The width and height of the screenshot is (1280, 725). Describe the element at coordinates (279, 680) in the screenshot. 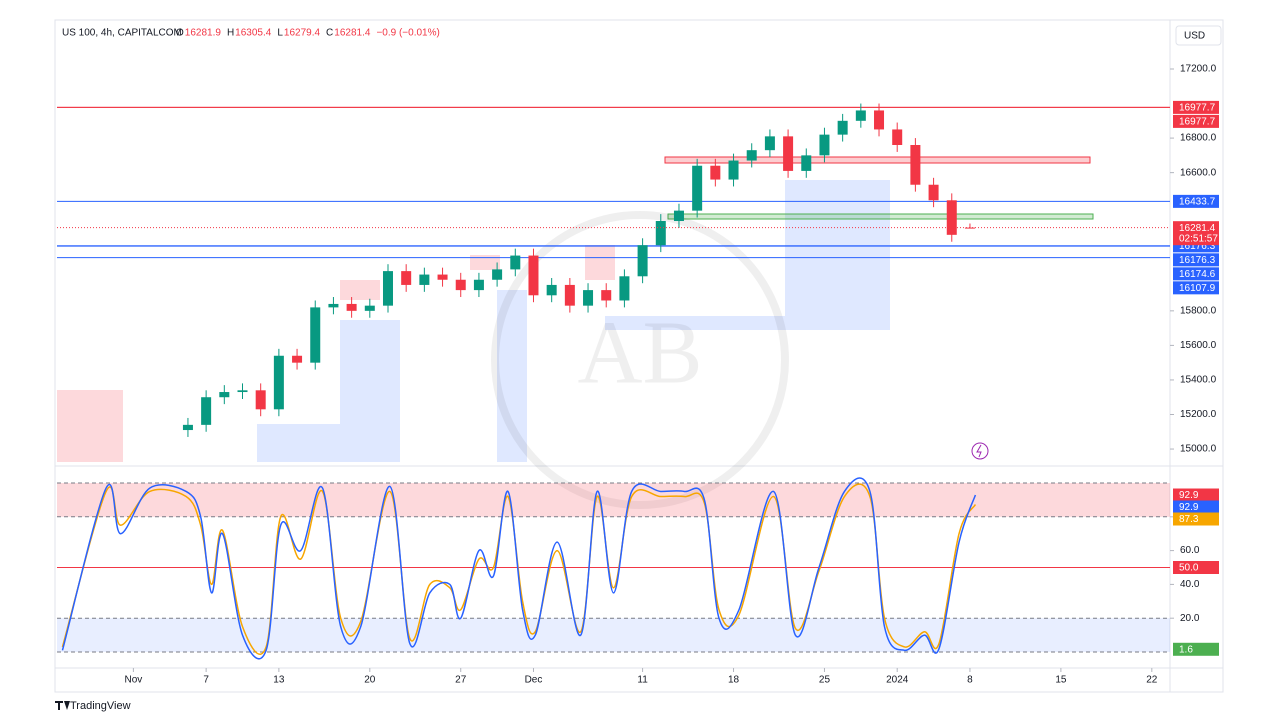

I see `x-tick-label: 13` at that location.